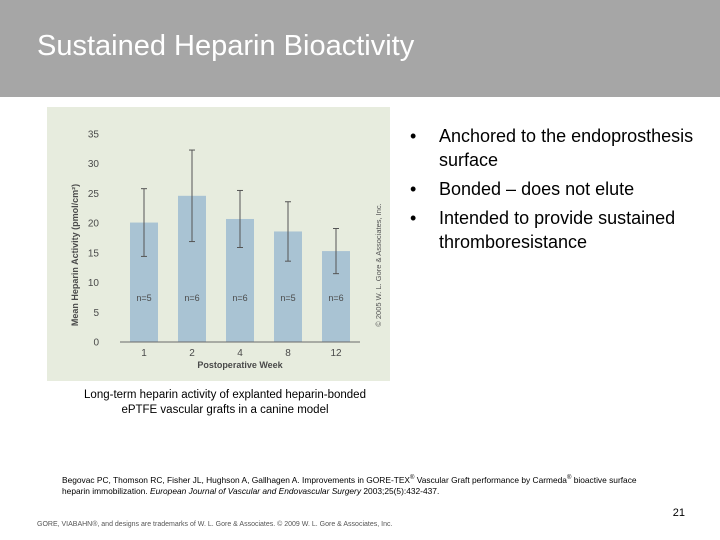  What do you see at coordinates (94, 283) in the screenshot?
I see `y-tick-label: 10` at bounding box center [94, 283].